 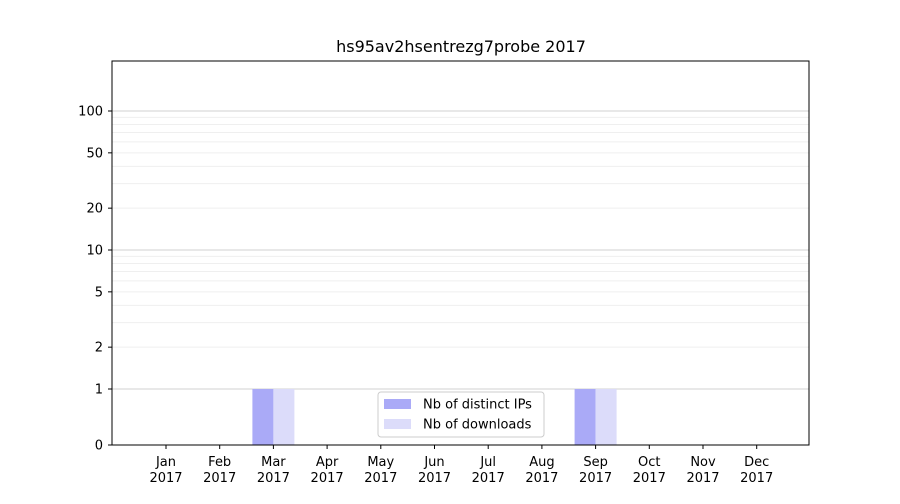 I want to click on x-tick-label-month: Dec, so click(x=756, y=462).